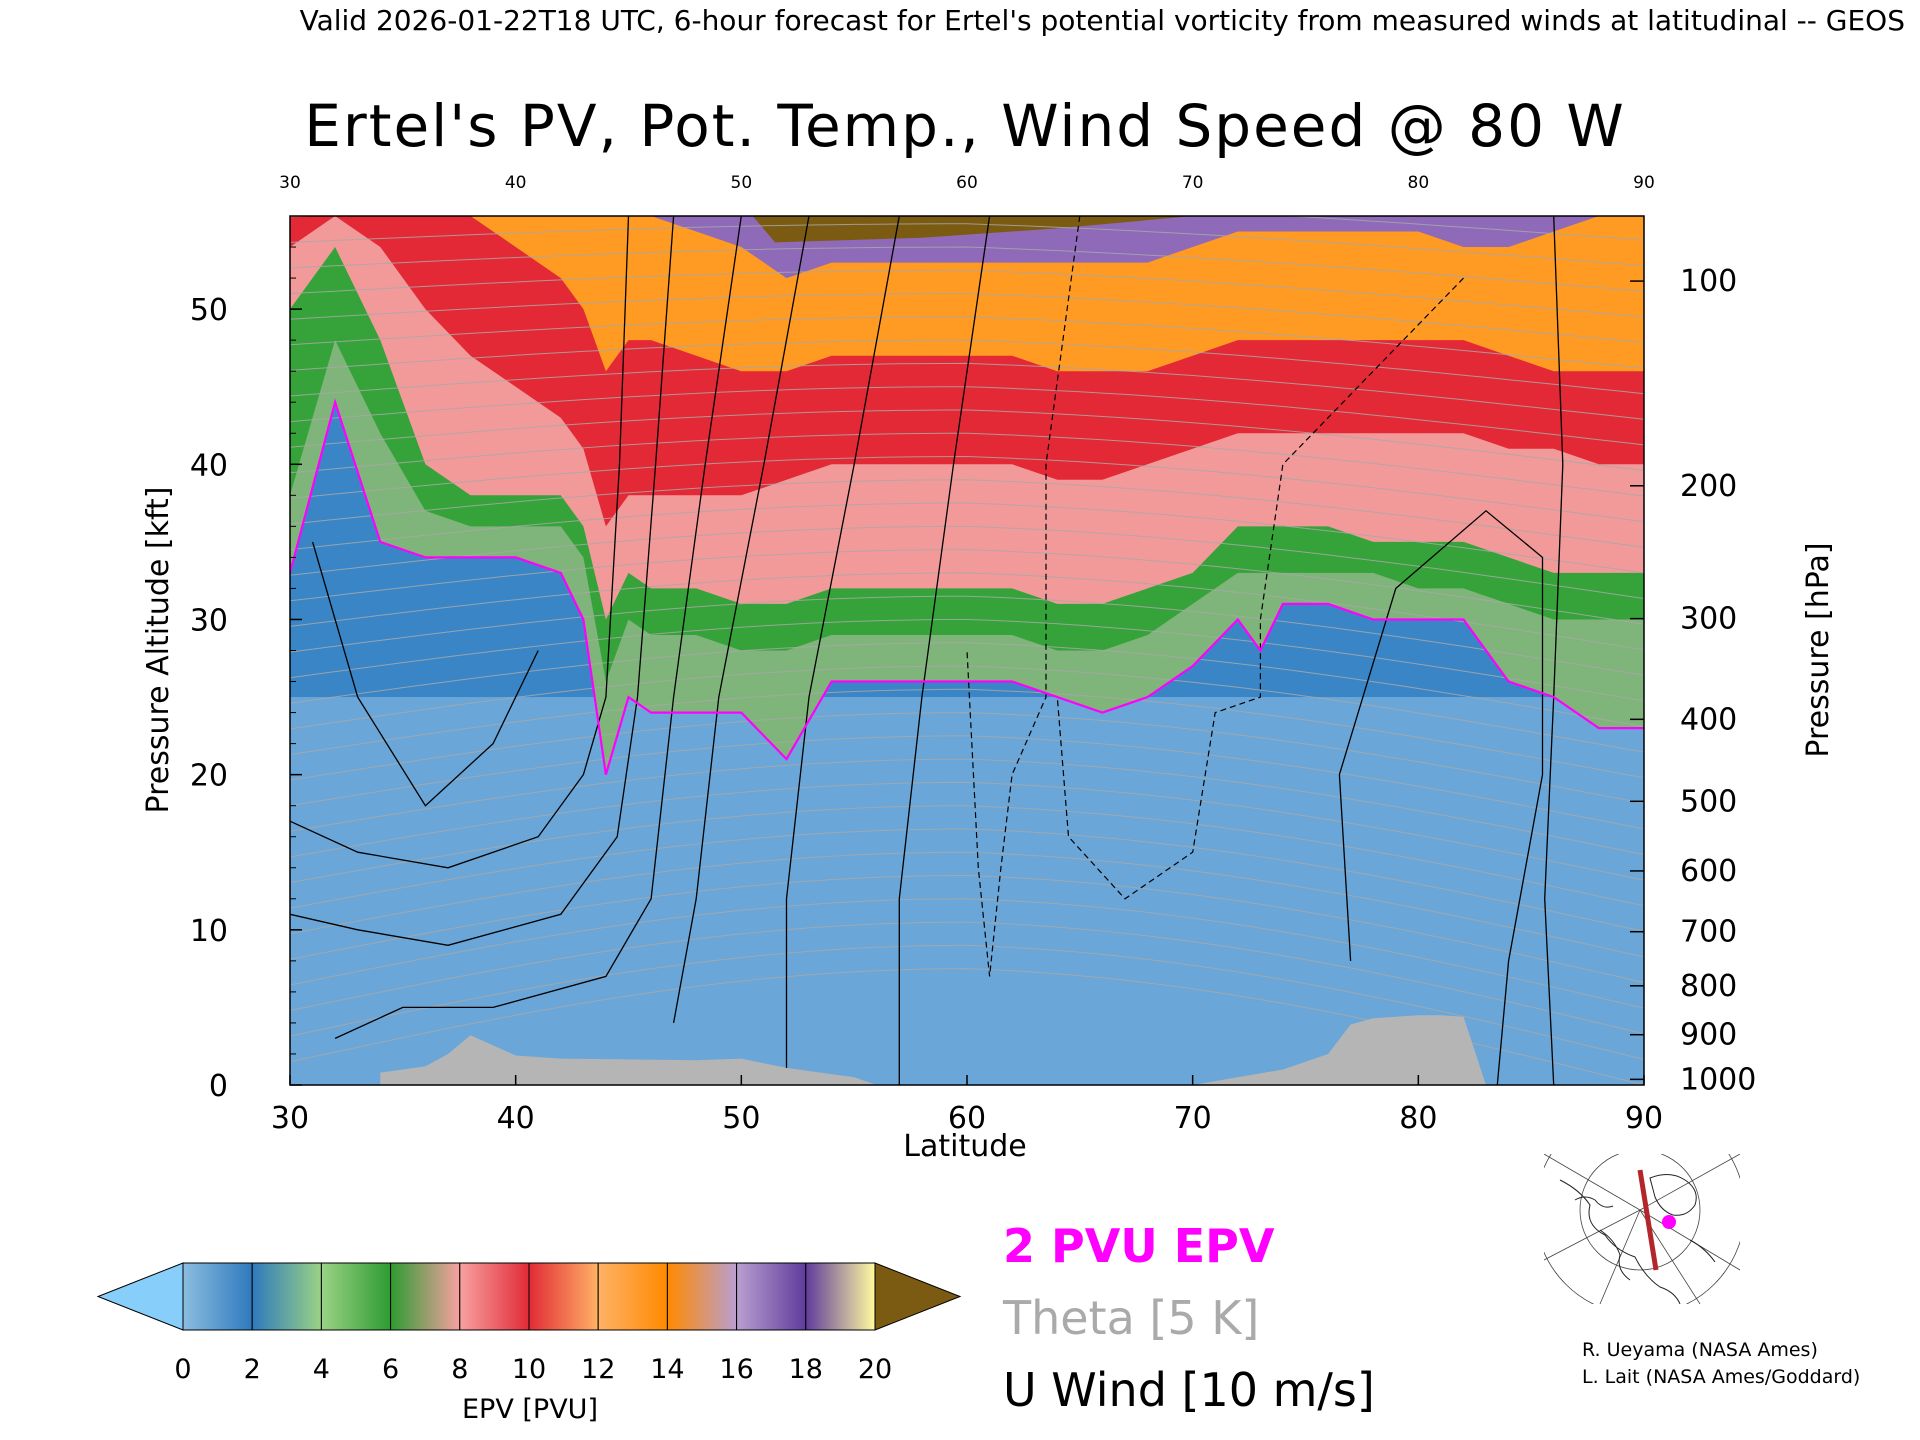  I want to click on pressure-tick-label: 500, so click(1708, 801).